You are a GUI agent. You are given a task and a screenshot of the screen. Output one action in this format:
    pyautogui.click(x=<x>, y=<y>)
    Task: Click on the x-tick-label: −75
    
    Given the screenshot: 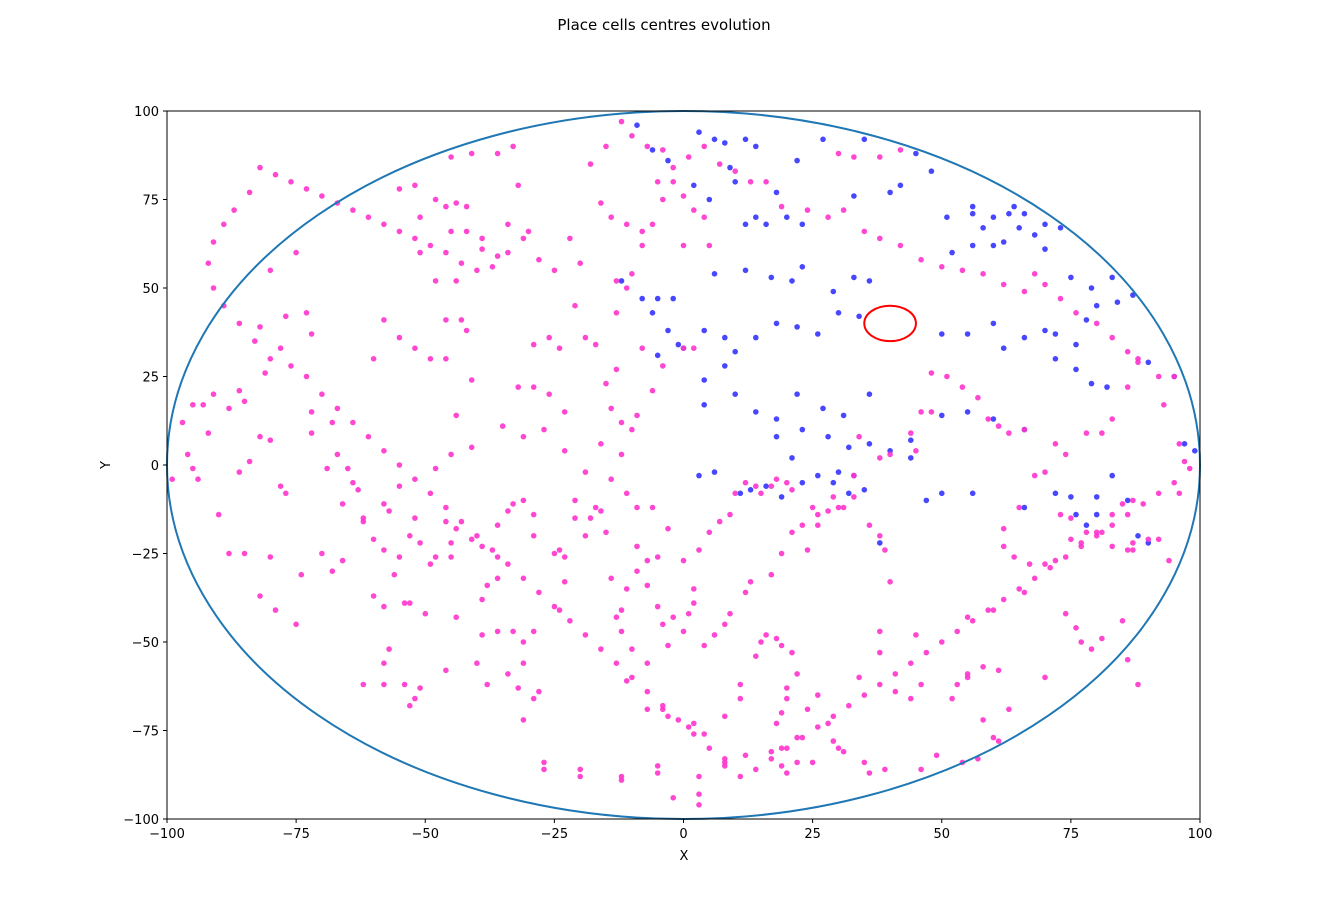 What is the action you would take?
    pyautogui.click(x=295, y=834)
    